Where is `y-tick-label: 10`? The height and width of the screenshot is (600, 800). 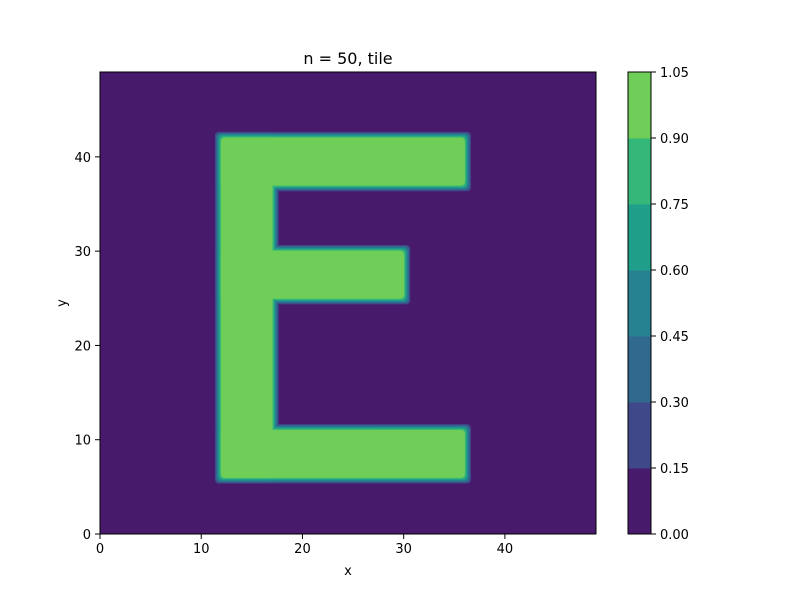
y-tick-label: 10 is located at coordinates (82, 441).